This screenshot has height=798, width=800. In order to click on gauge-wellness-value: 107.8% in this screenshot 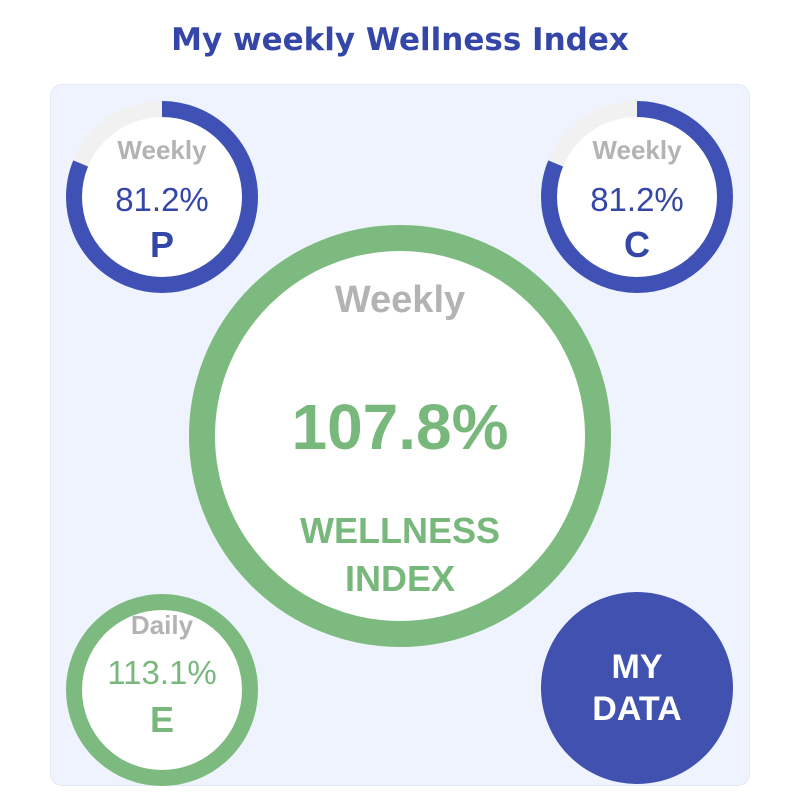, I will do `click(400, 427)`.